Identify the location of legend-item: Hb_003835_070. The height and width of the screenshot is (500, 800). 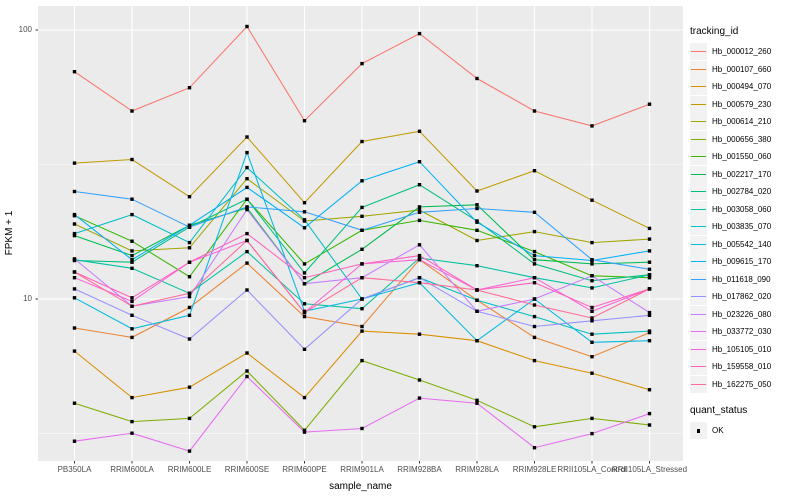
(744, 227).